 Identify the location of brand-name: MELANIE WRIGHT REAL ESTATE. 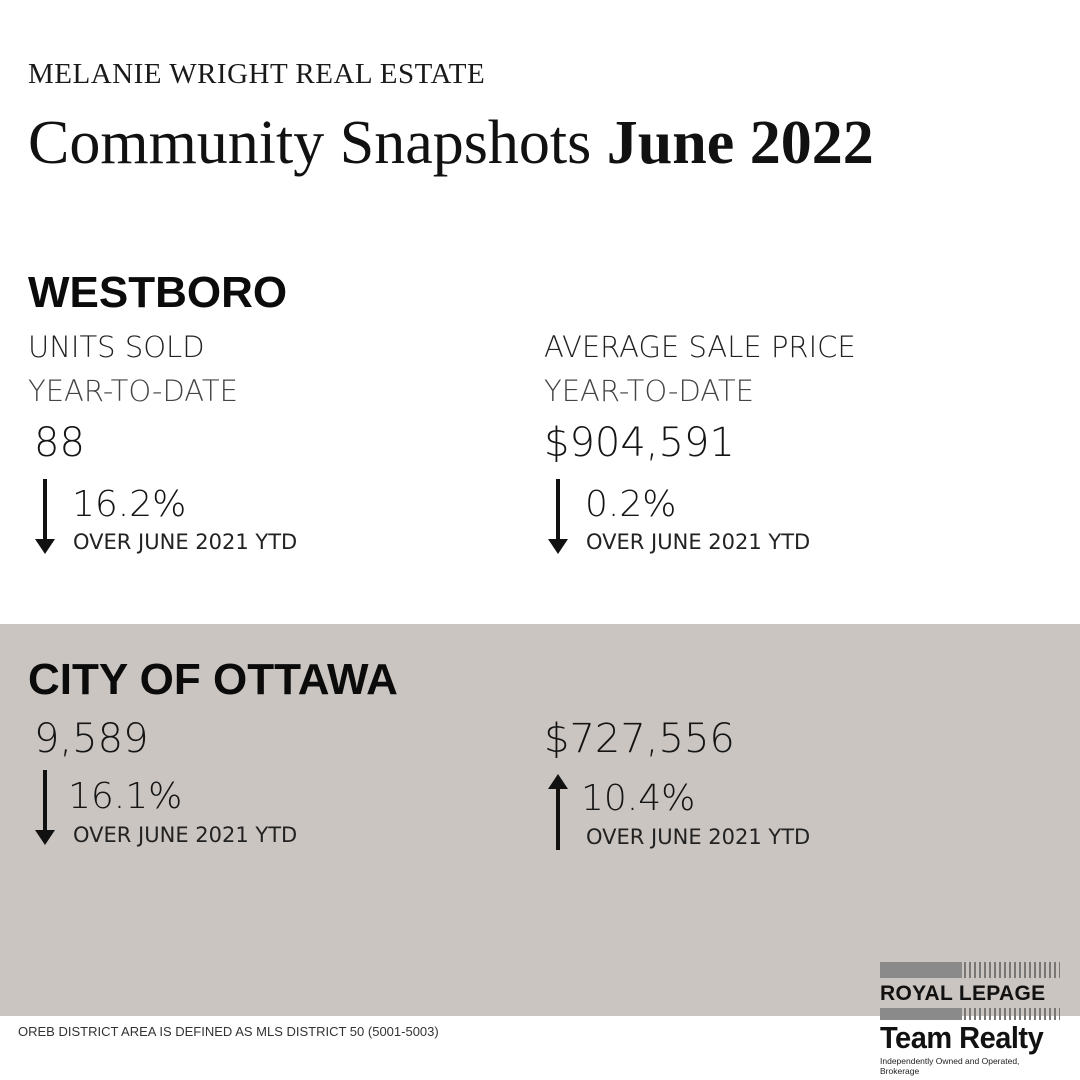
(257, 74).